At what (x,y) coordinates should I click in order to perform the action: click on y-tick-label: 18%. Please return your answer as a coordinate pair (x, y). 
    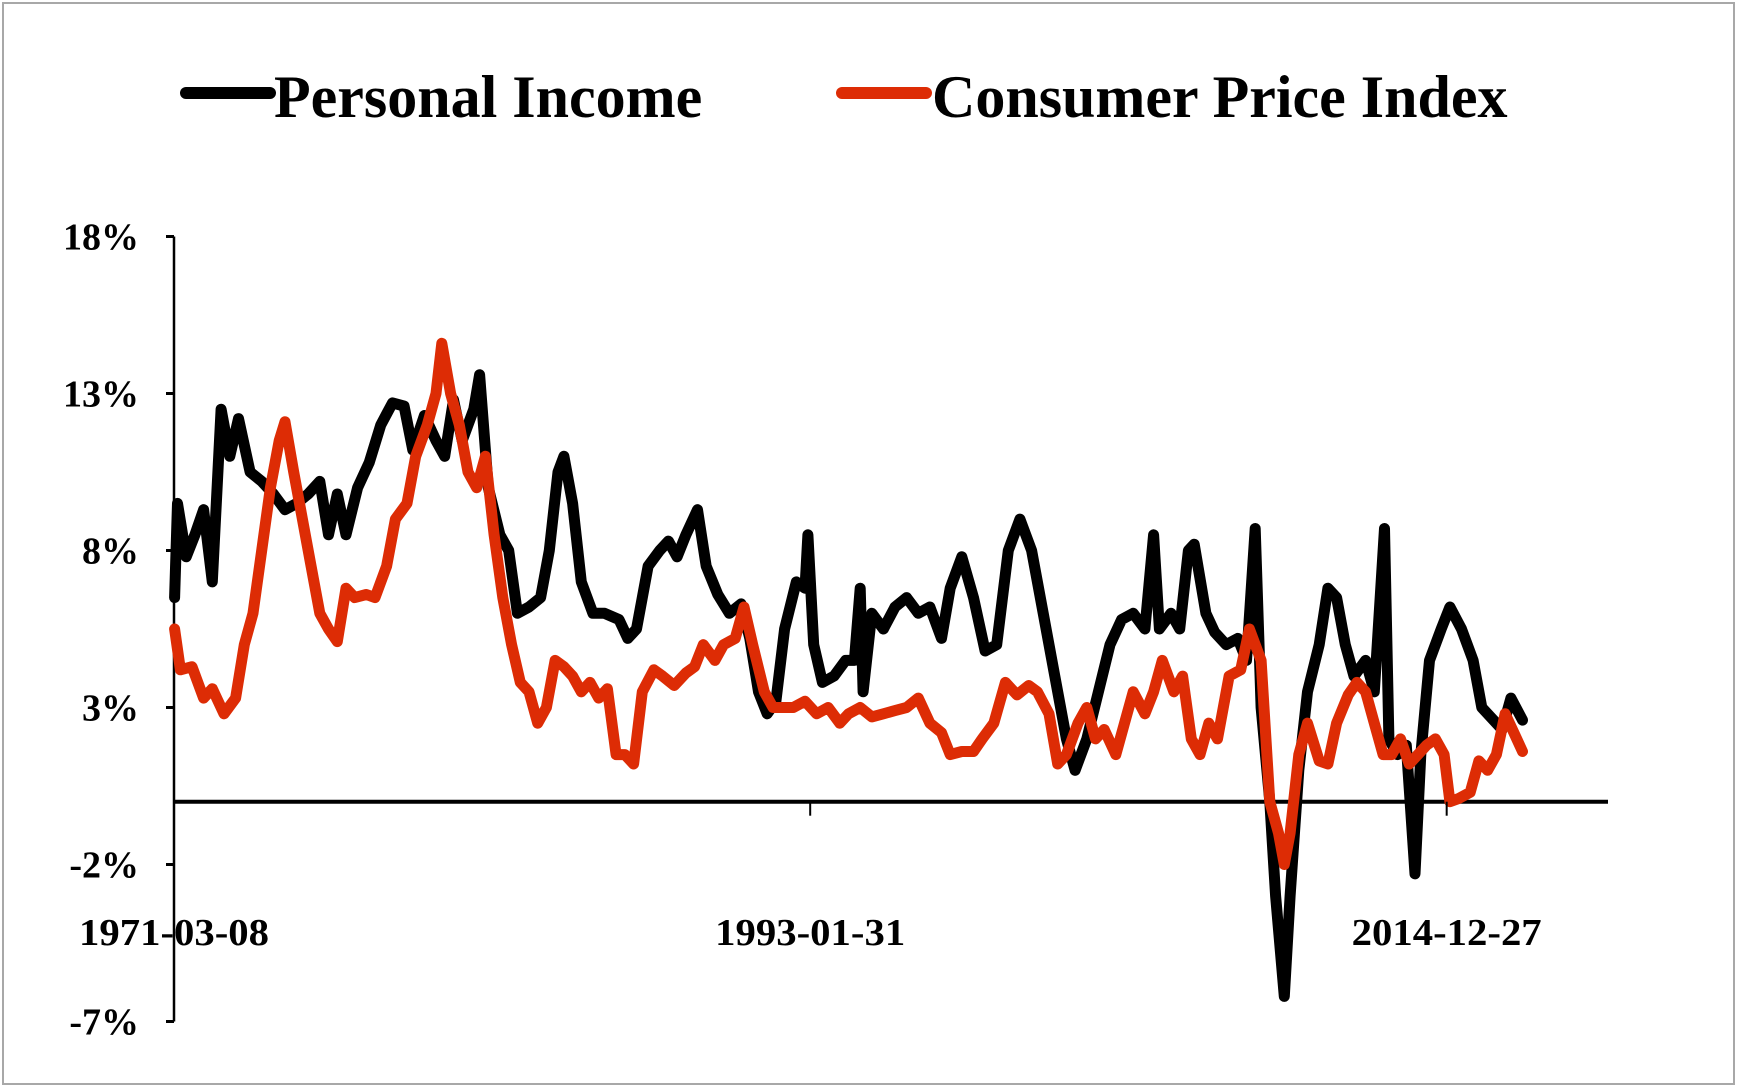
    Looking at the image, I should click on (101, 238).